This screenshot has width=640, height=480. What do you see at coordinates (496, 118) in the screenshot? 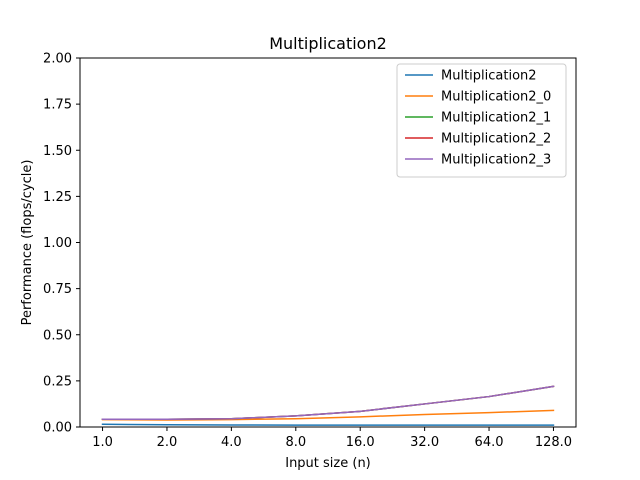
I see `legend-label: Multiplication2_1` at bounding box center [496, 118].